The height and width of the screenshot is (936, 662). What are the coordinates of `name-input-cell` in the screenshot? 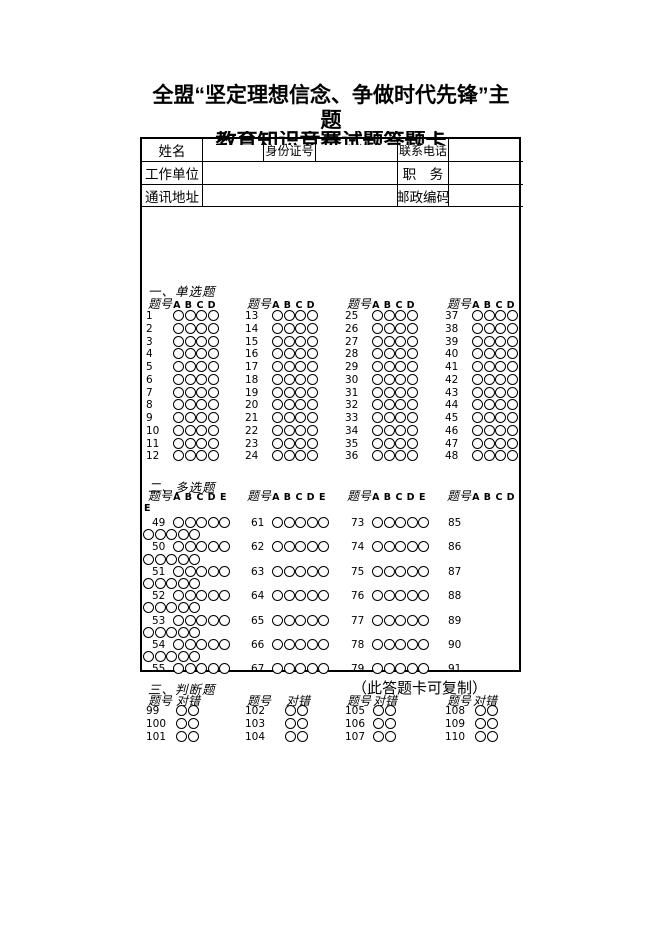 It's located at (233, 150).